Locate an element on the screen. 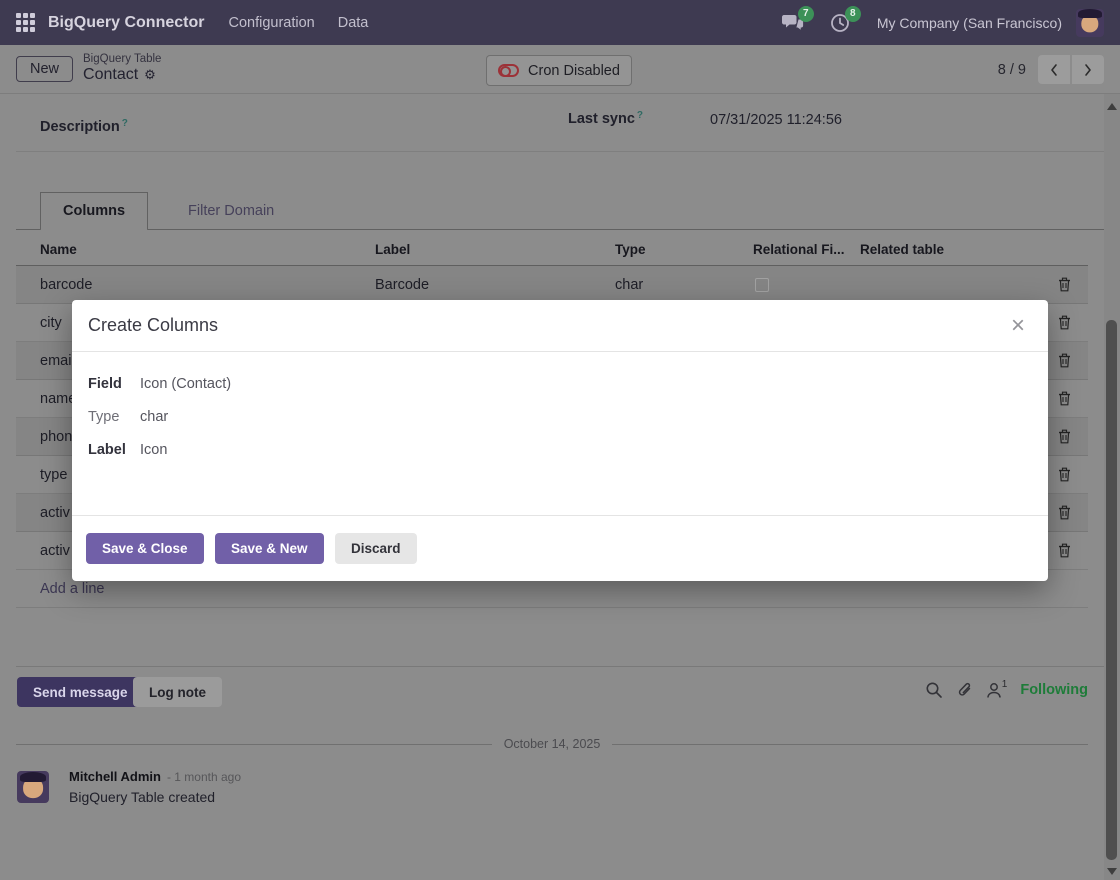 The height and width of the screenshot is (880, 1120). cell-label: Barcode is located at coordinates (402, 284).